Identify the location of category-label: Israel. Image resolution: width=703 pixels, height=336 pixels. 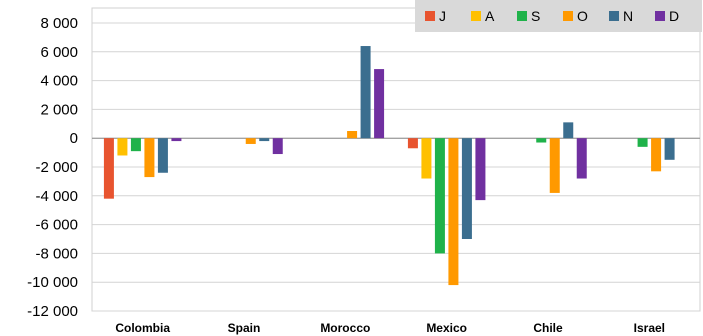
(649, 328).